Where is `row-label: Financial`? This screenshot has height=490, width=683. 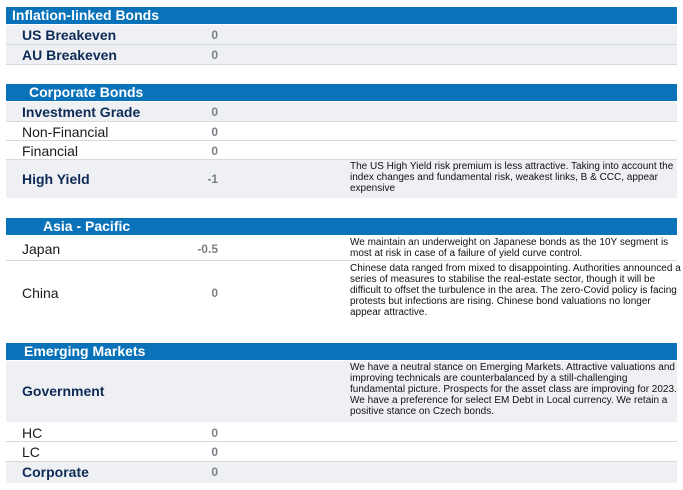 row-label: Financial is located at coordinates (50, 151).